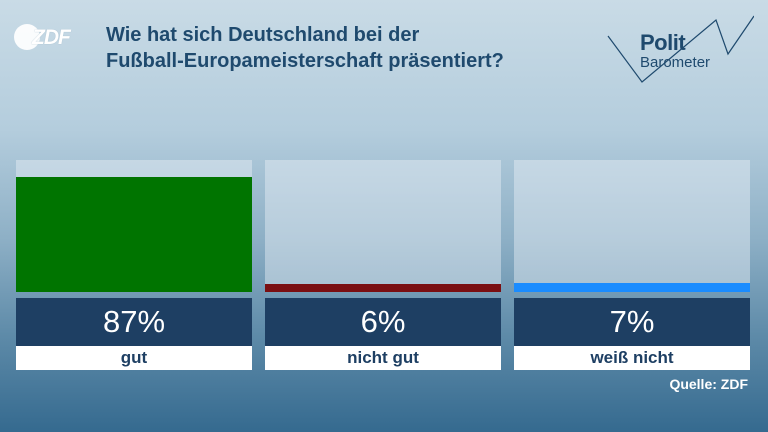  What do you see at coordinates (632, 322) in the screenshot?
I see `bar-value-label: 7%` at bounding box center [632, 322].